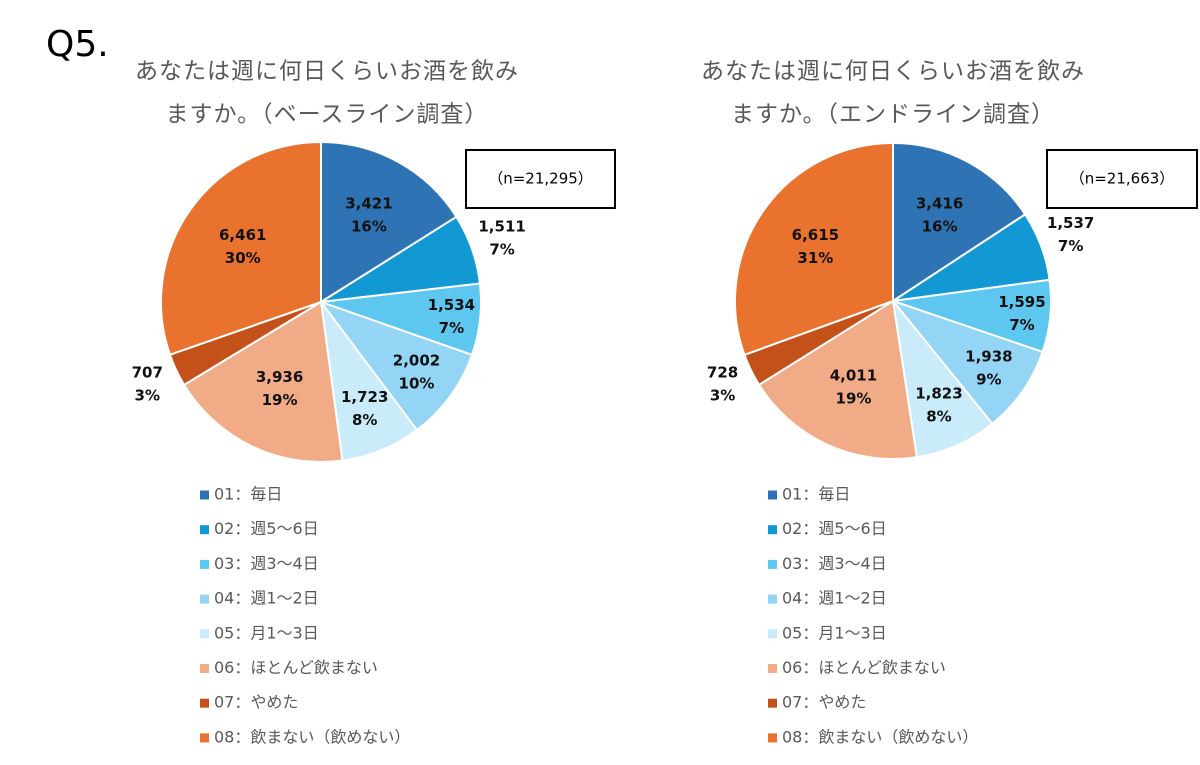 The image size is (1200, 765). I want to click on value-label: 3,936, so click(279, 377).